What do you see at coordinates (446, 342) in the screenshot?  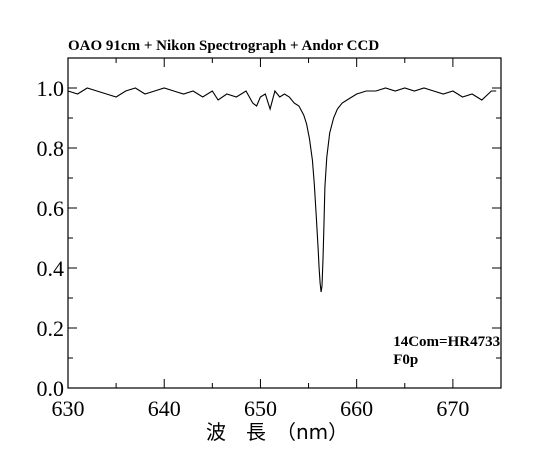 I see `chart-annotation: 14Com=HR4733` at bounding box center [446, 342].